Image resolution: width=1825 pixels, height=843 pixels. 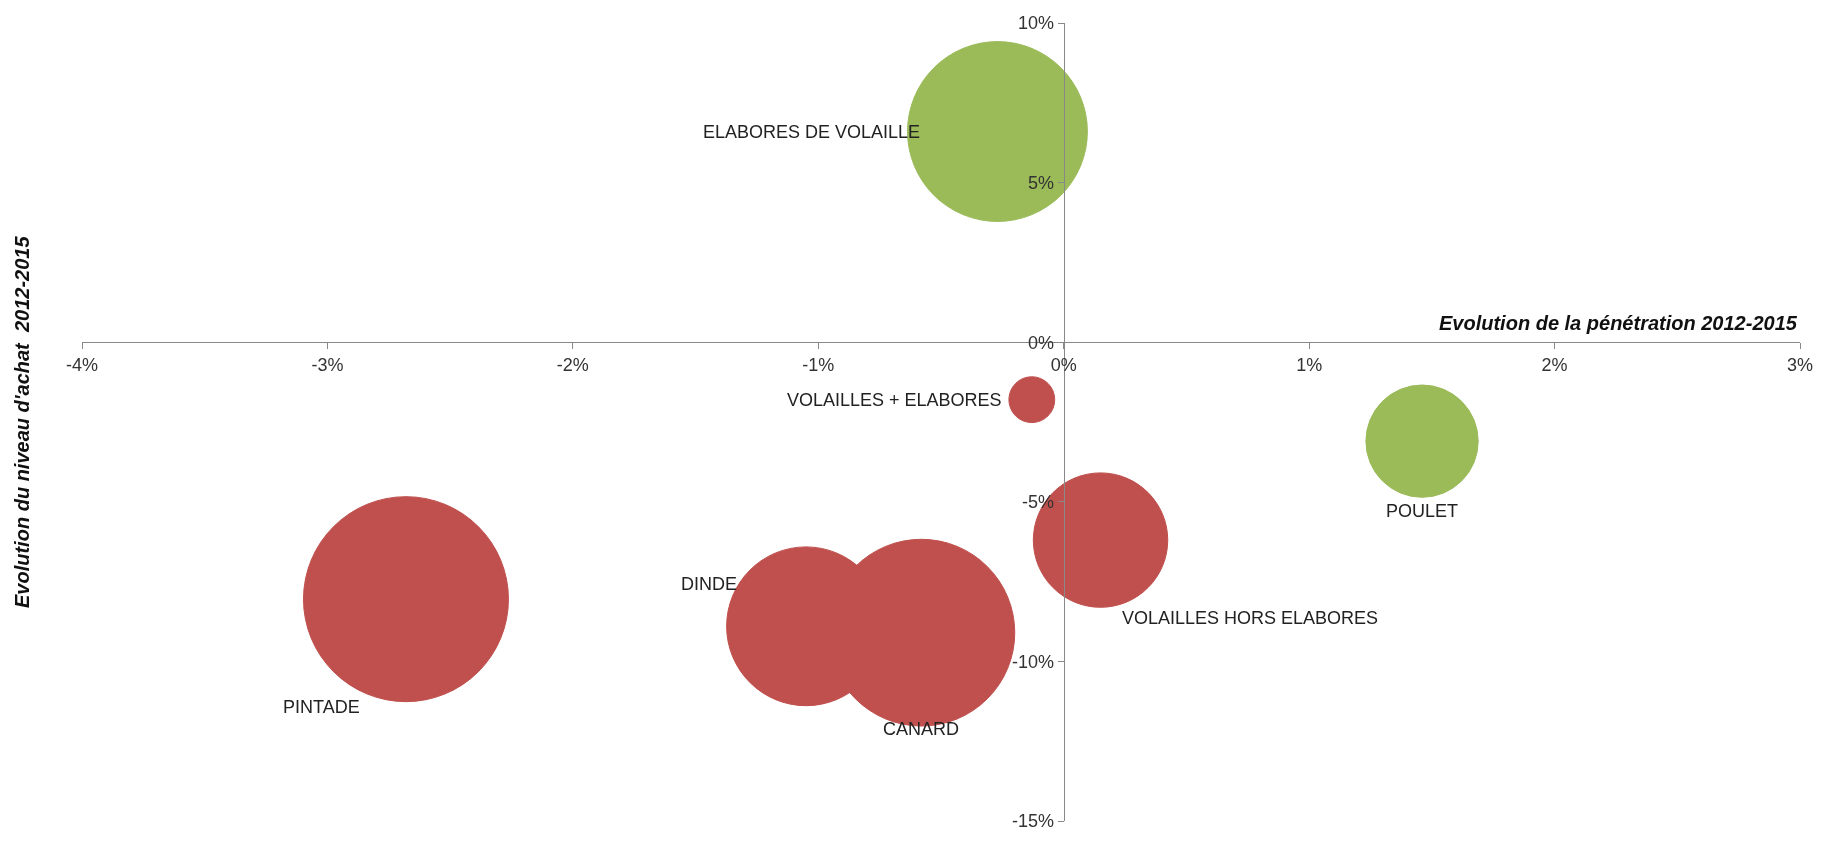 What do you see at coordinates (894, 400) in the screenshot?
I see `series-label: VOLAILLES + ELABORES` at bounding box center [894, 400].